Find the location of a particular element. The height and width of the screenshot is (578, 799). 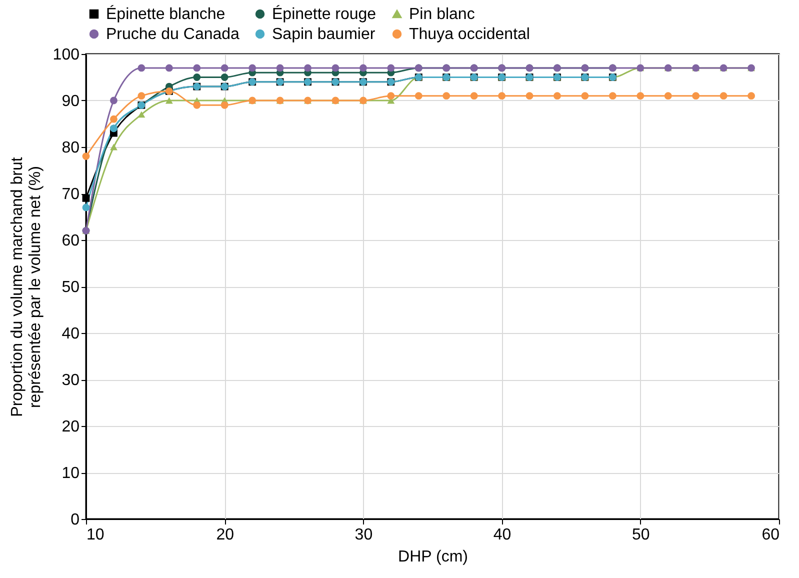

y-tick-label: 10 is located at coordinates (71, 473).